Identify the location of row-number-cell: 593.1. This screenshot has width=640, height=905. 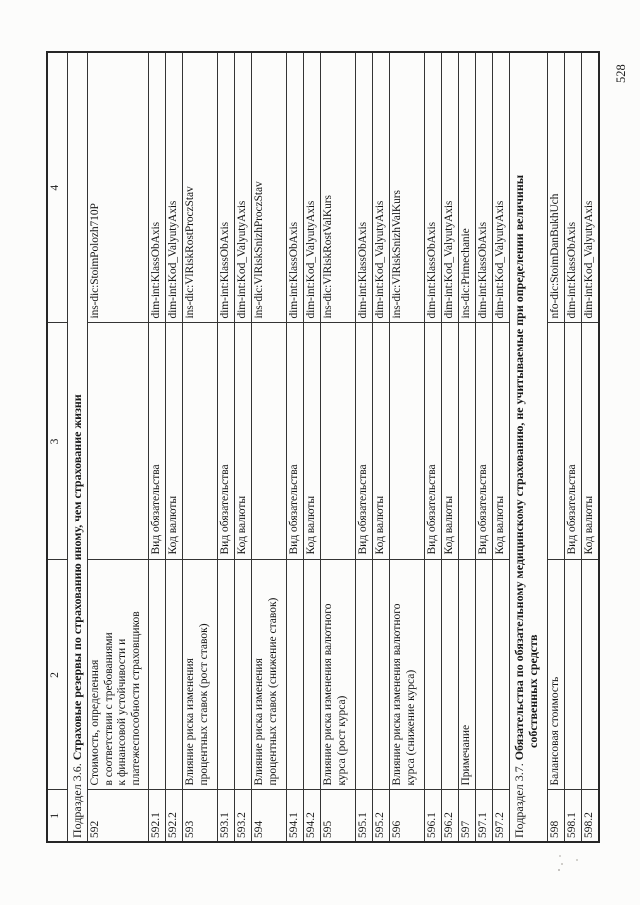
(226, 816).